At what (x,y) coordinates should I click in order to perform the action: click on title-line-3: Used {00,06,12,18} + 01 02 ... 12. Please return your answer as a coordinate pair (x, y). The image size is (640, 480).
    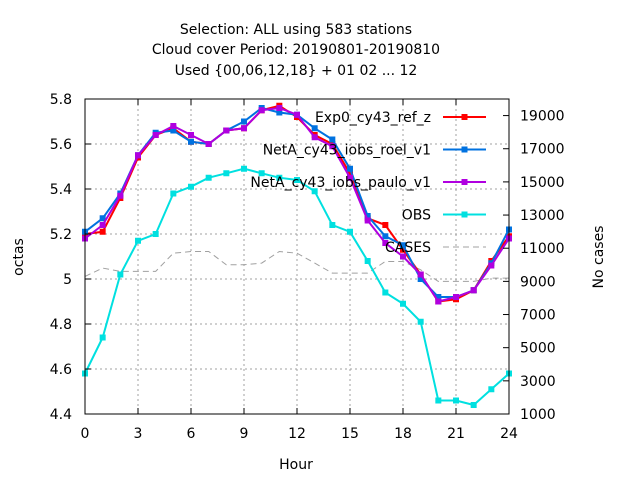
    Looking at the image, I should click on (296, 71).